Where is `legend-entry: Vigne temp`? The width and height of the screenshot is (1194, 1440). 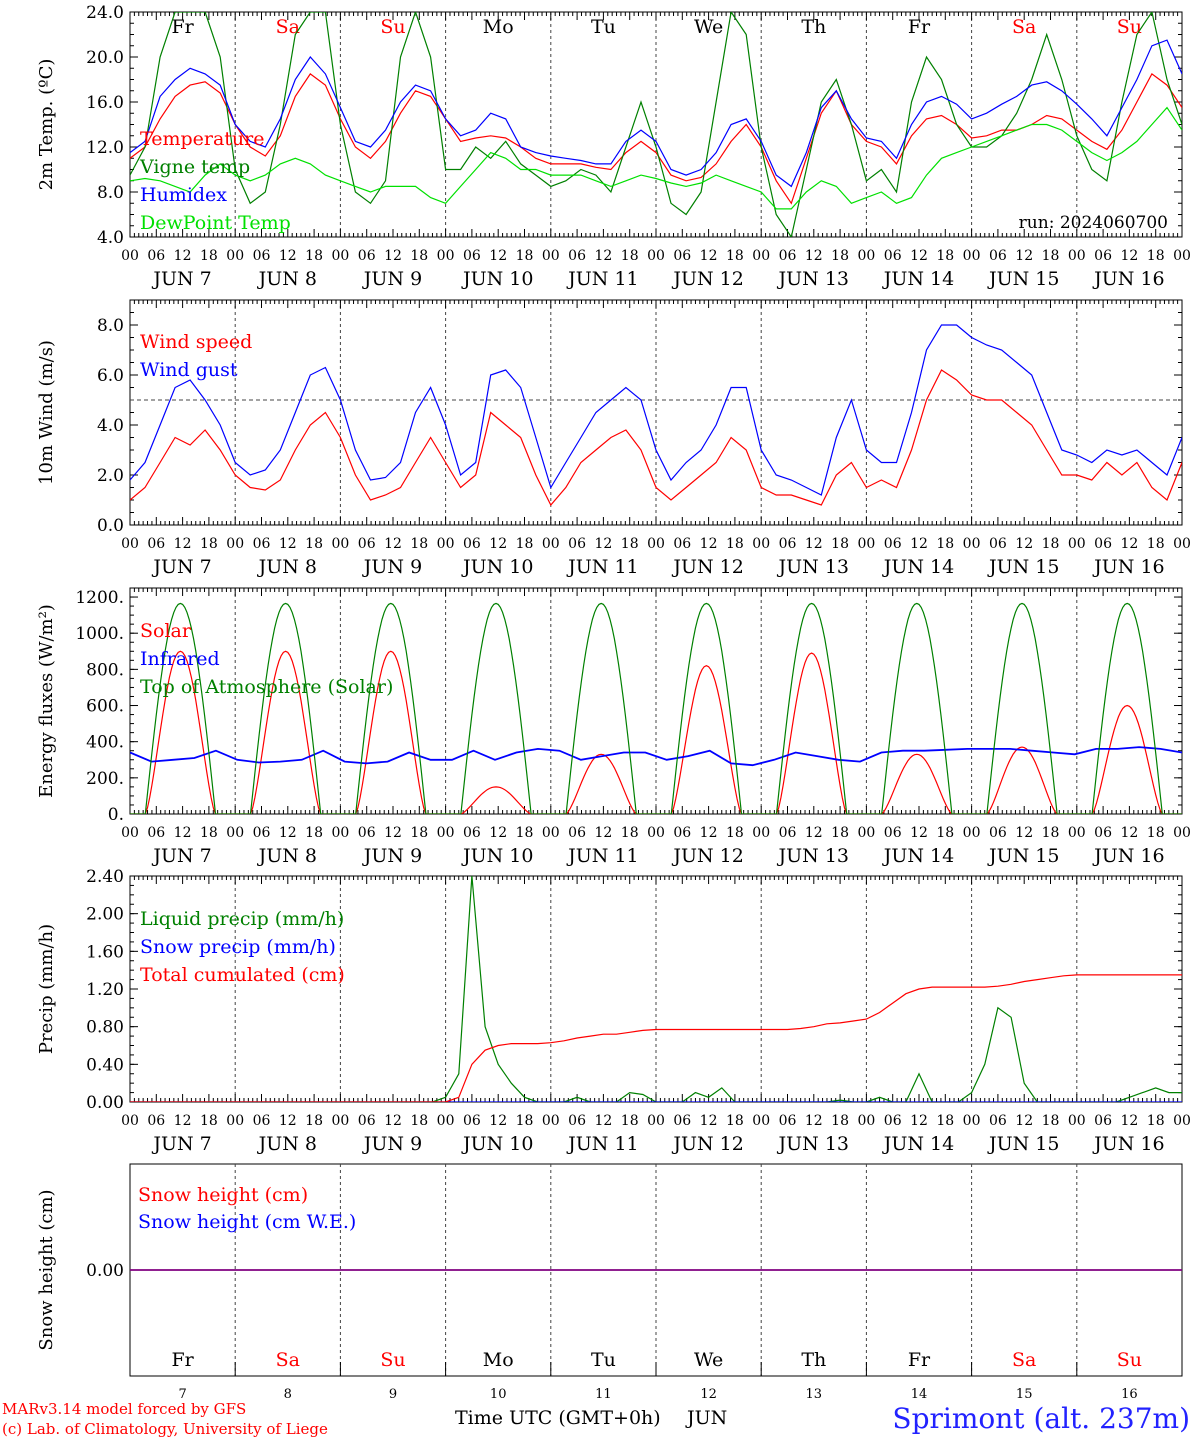 legend-entry: Vigne temp is located at coordinates (194, 167).